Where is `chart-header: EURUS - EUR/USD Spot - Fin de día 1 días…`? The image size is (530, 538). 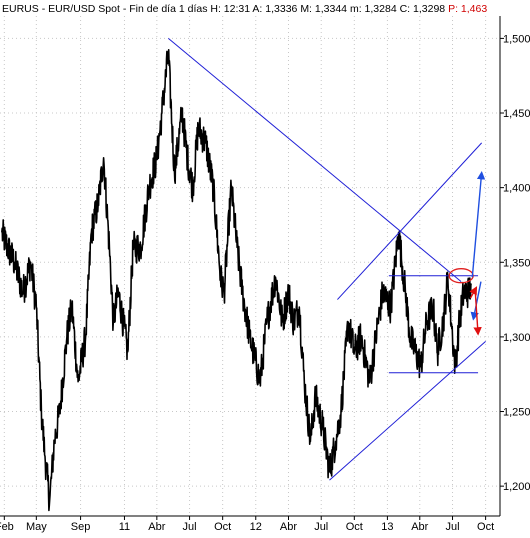 chart-header: EURUS - EUR/USD Spot - Fin de día 1 días… is located at coordinates (244, 9).